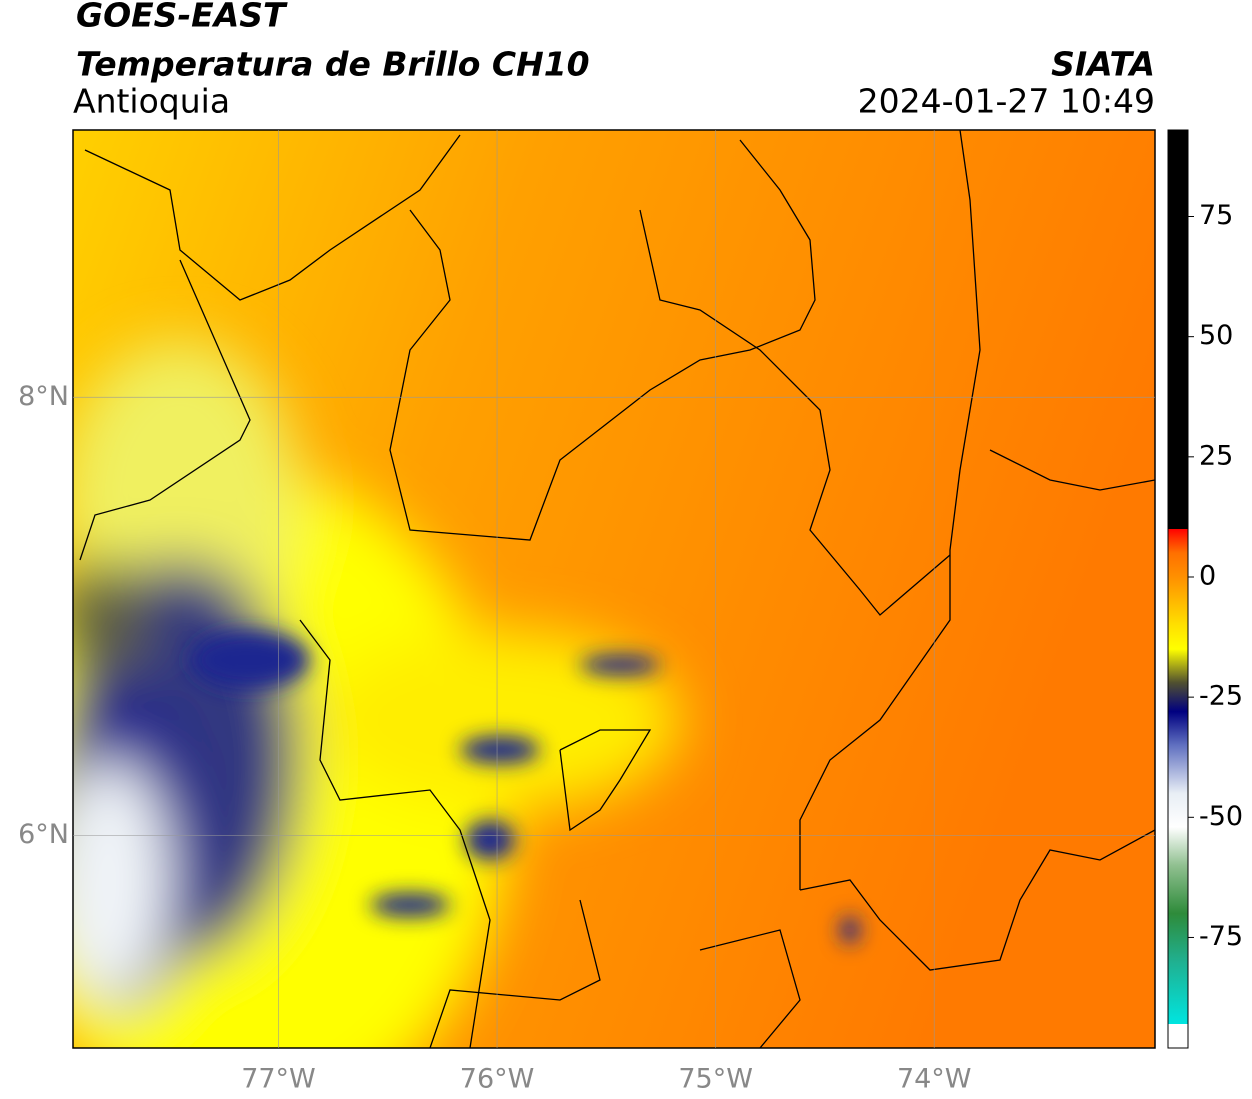 The height and width of the screenshot is (1099, 1252). I want to click on y-tick-label: 8°N, so click(43, 396).